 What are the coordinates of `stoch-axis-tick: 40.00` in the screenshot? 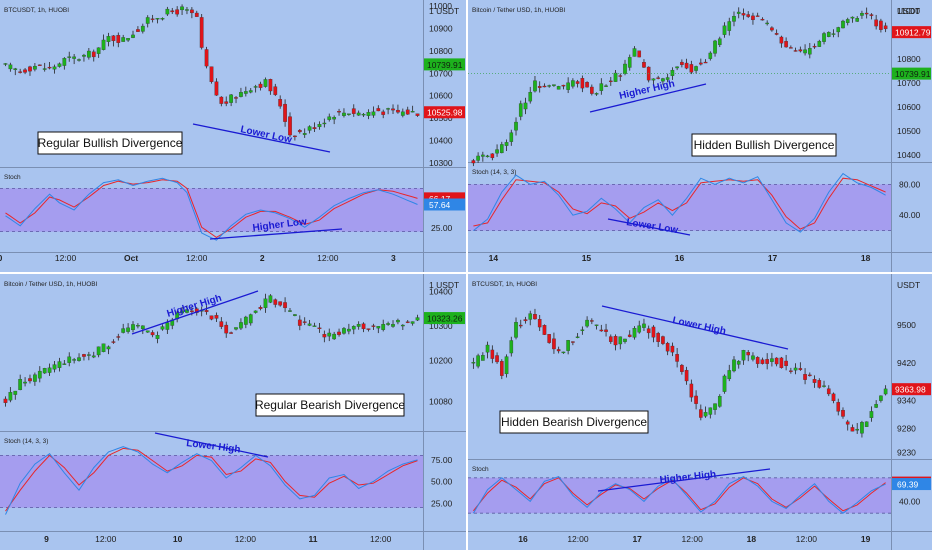 It's located at (910, 501).